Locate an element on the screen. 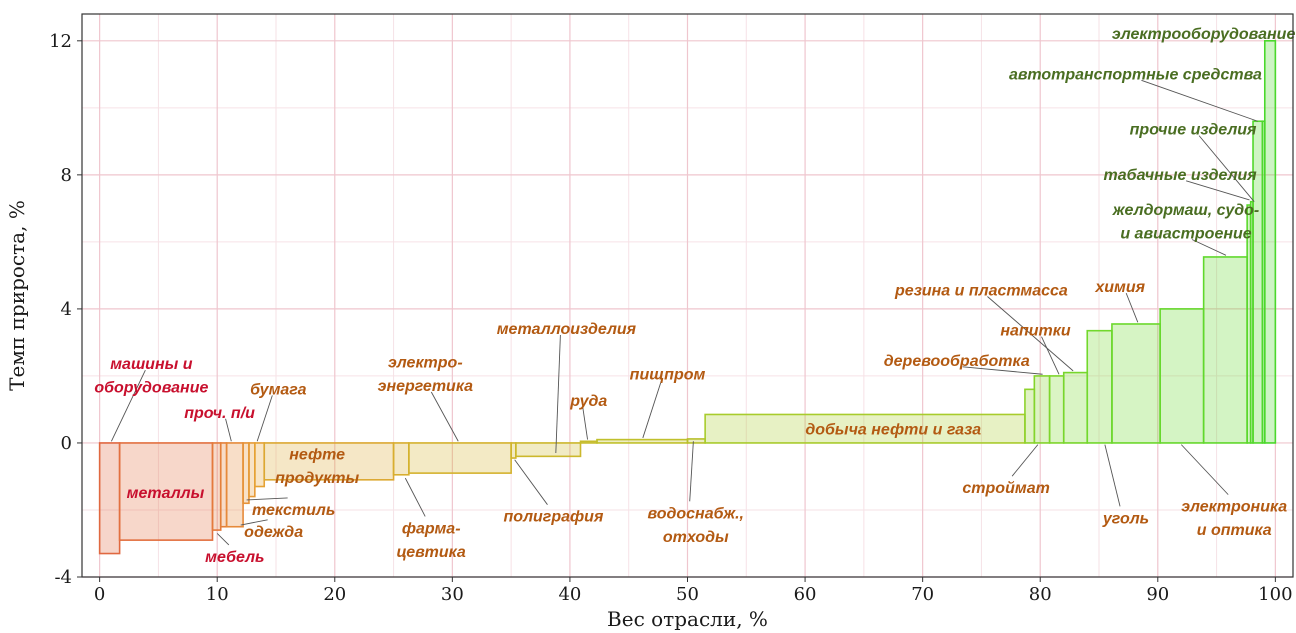 This screenshot has width=1296, height=633. x-tick-label: 60 is located at coordinates (805, 594).